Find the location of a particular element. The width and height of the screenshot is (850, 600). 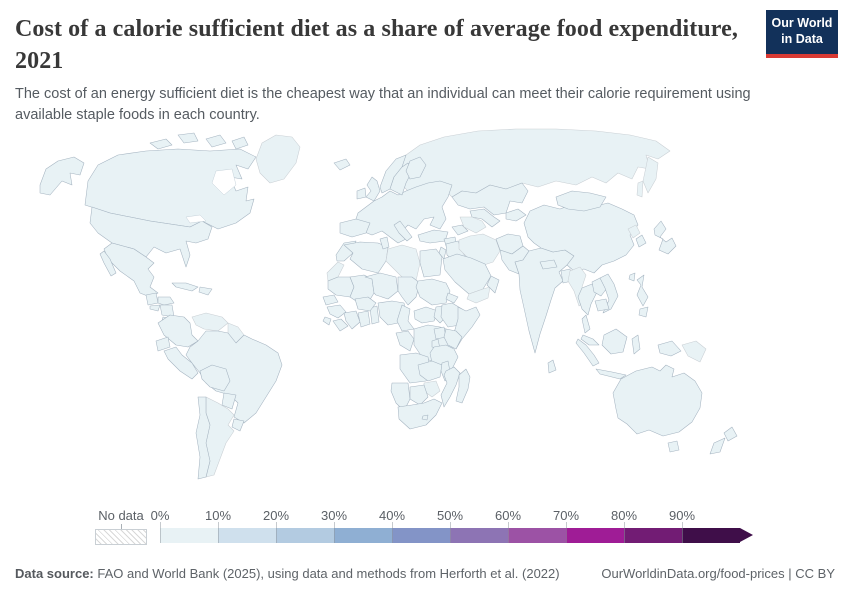

region-gabon-congo is located at coordinates (405, 341).